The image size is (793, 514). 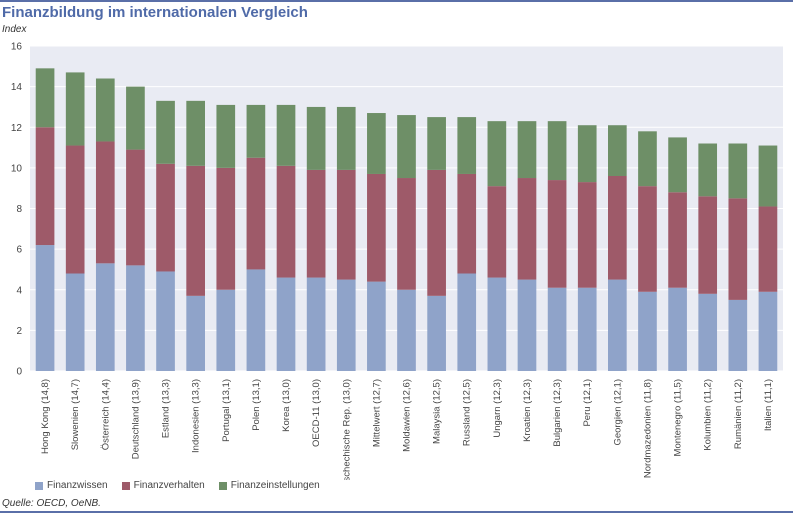 What do you see at coordinates (527, 410) in the screenshot?
I see `x-tick-label: Kroatien (12,3)` at bounding box center [527, 410].